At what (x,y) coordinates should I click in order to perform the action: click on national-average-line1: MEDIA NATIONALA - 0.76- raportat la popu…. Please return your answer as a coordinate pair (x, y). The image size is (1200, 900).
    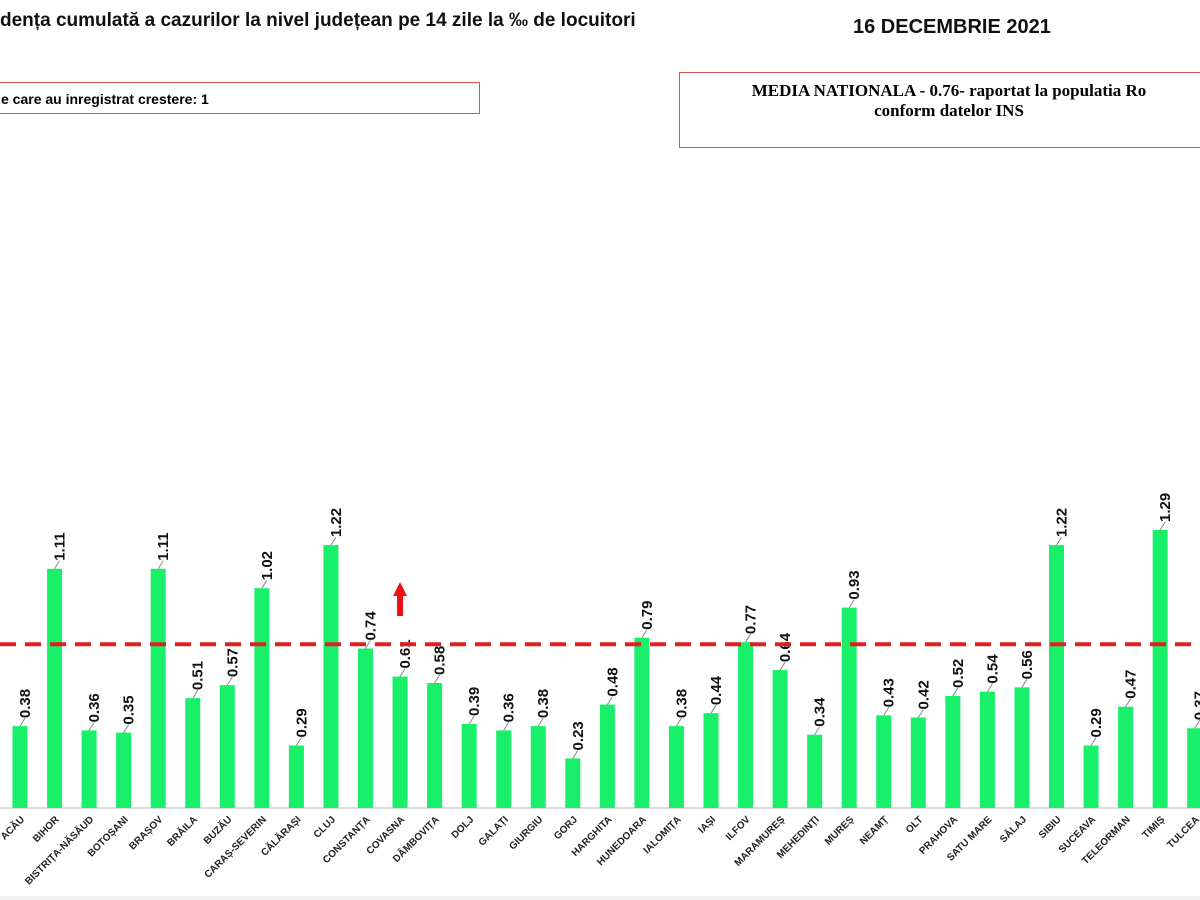
    Looking at the image, I should click on (949, 90).